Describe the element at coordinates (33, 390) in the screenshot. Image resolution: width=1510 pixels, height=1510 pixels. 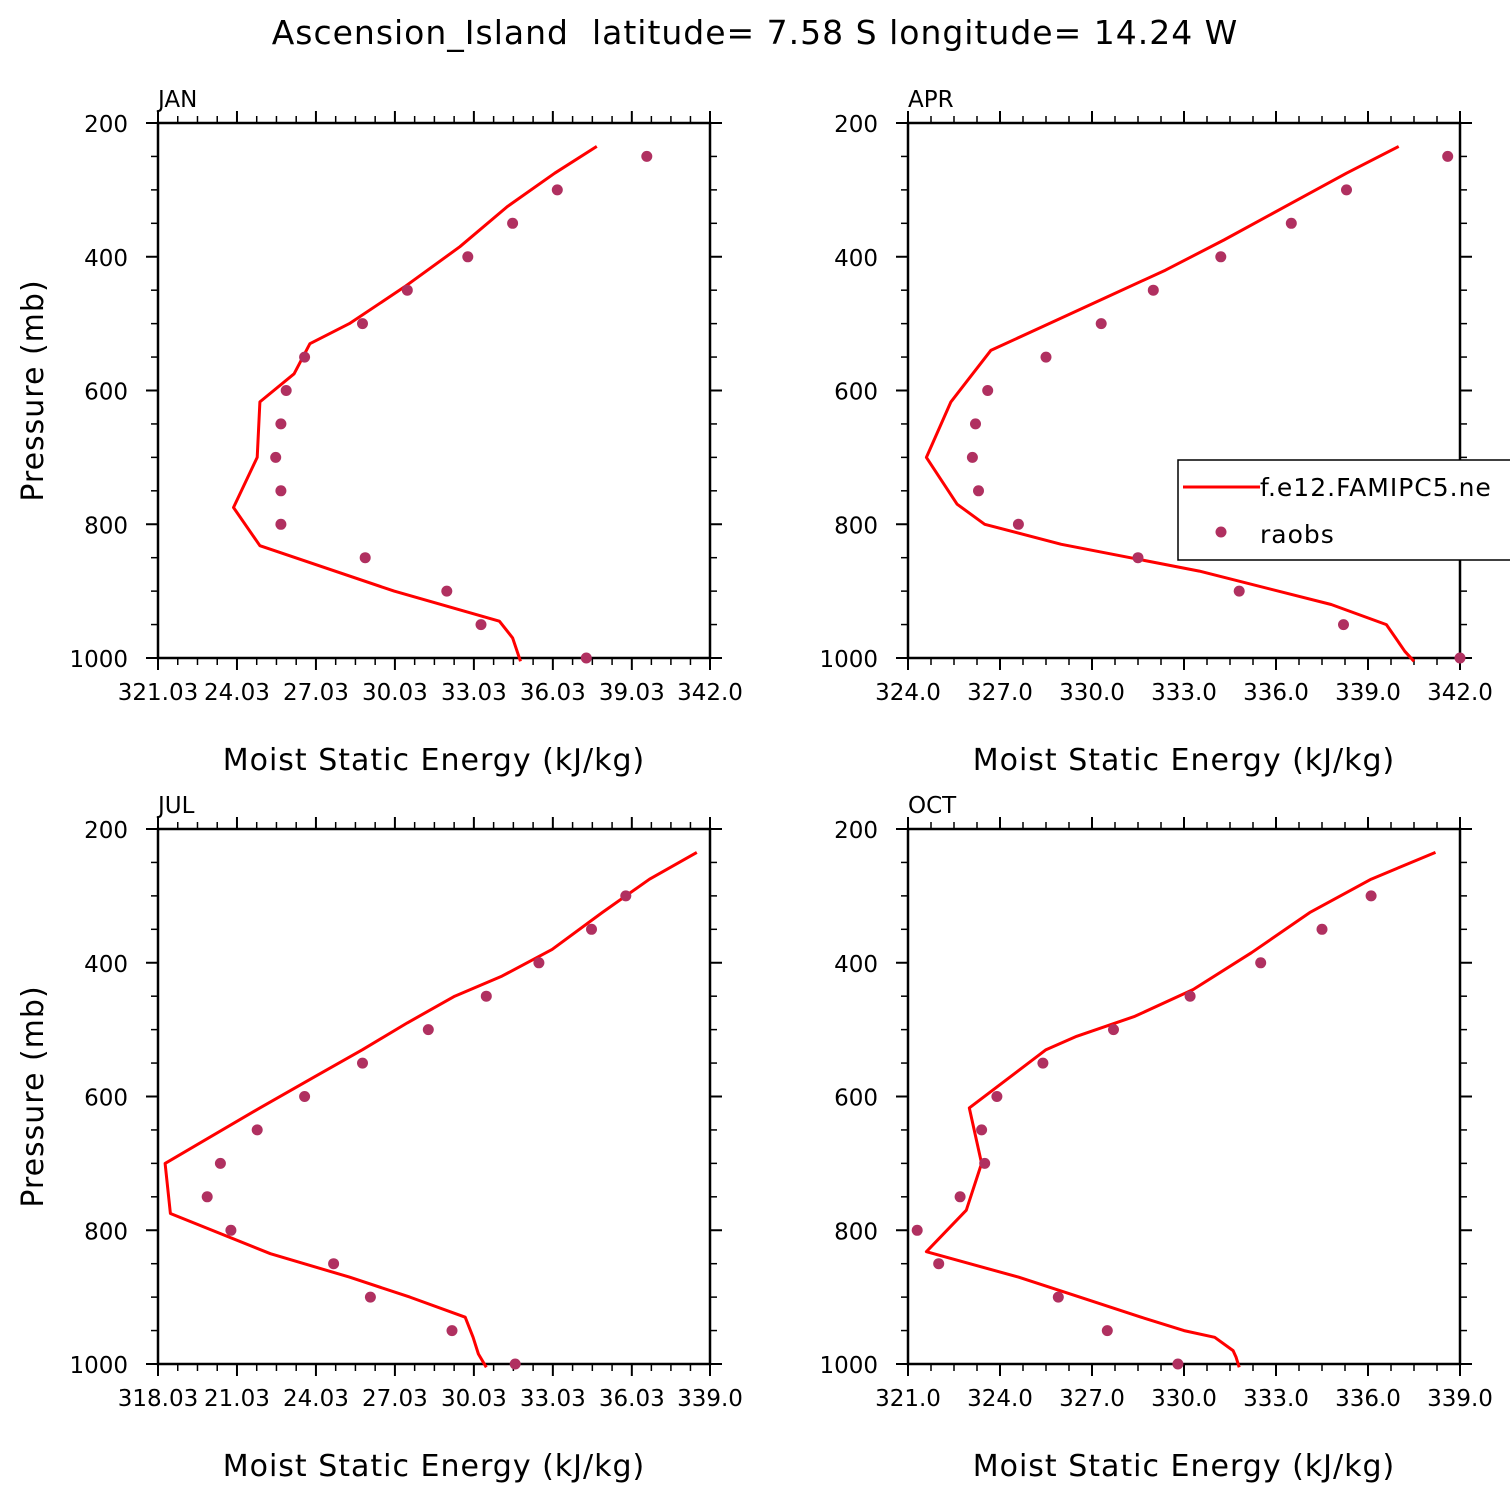
I see `y-axis-title: Pressure (mb)` at that location.